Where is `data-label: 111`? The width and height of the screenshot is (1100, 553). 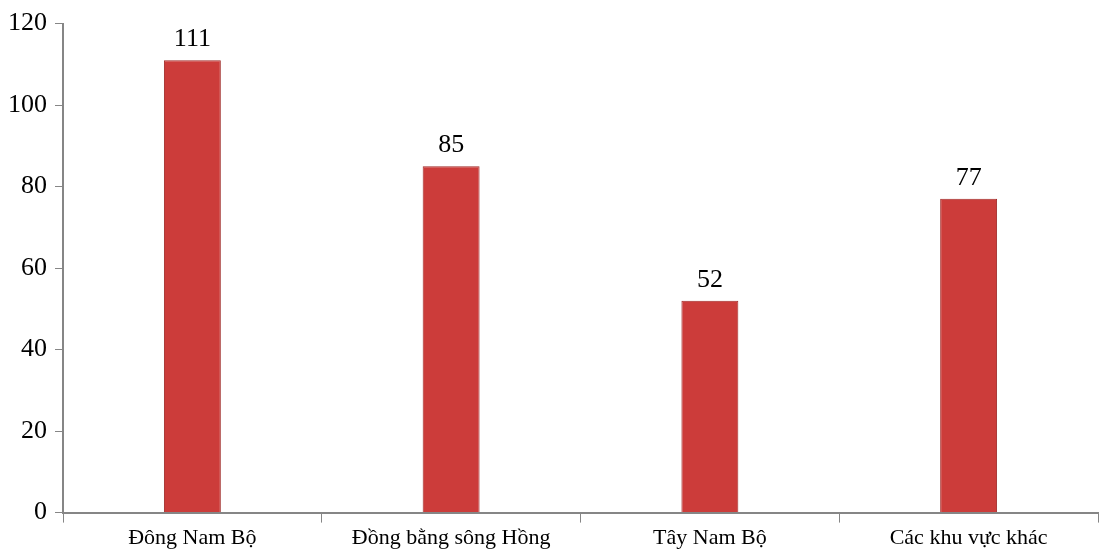
data-label: 111 is located at coordinates (192, 38).